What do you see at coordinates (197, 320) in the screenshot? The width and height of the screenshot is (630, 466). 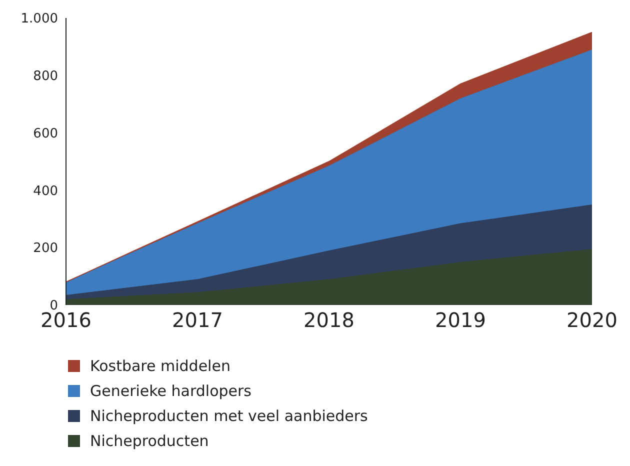 I see `x-tick-label: 2017` at bounding box center [197, 320].